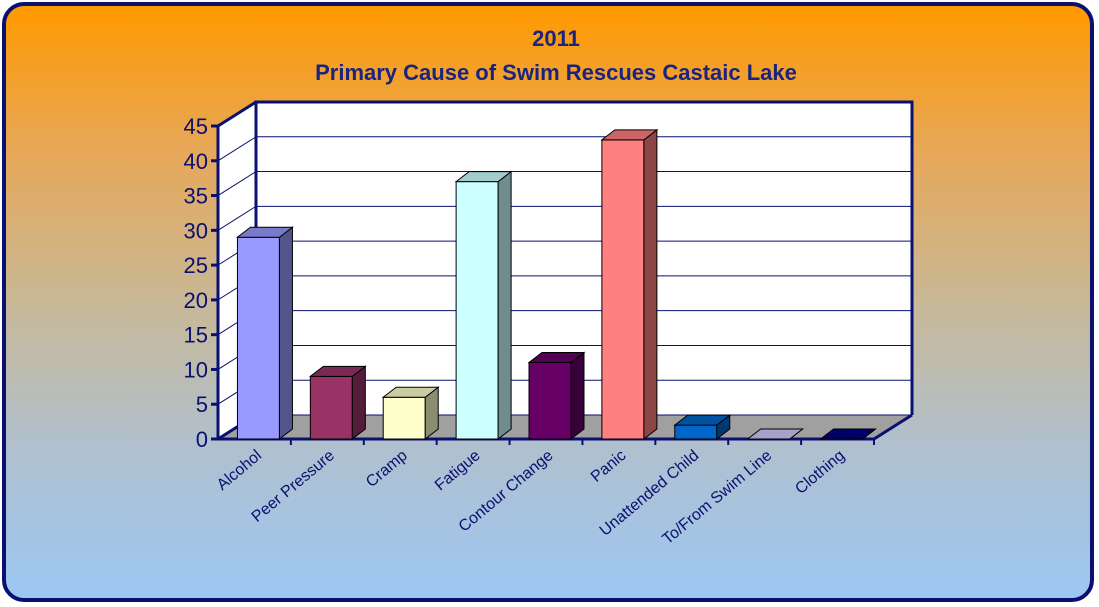 This screenshot has height=607, width=1099. I want to click on y-tick-label: 5, so click(202, 404).